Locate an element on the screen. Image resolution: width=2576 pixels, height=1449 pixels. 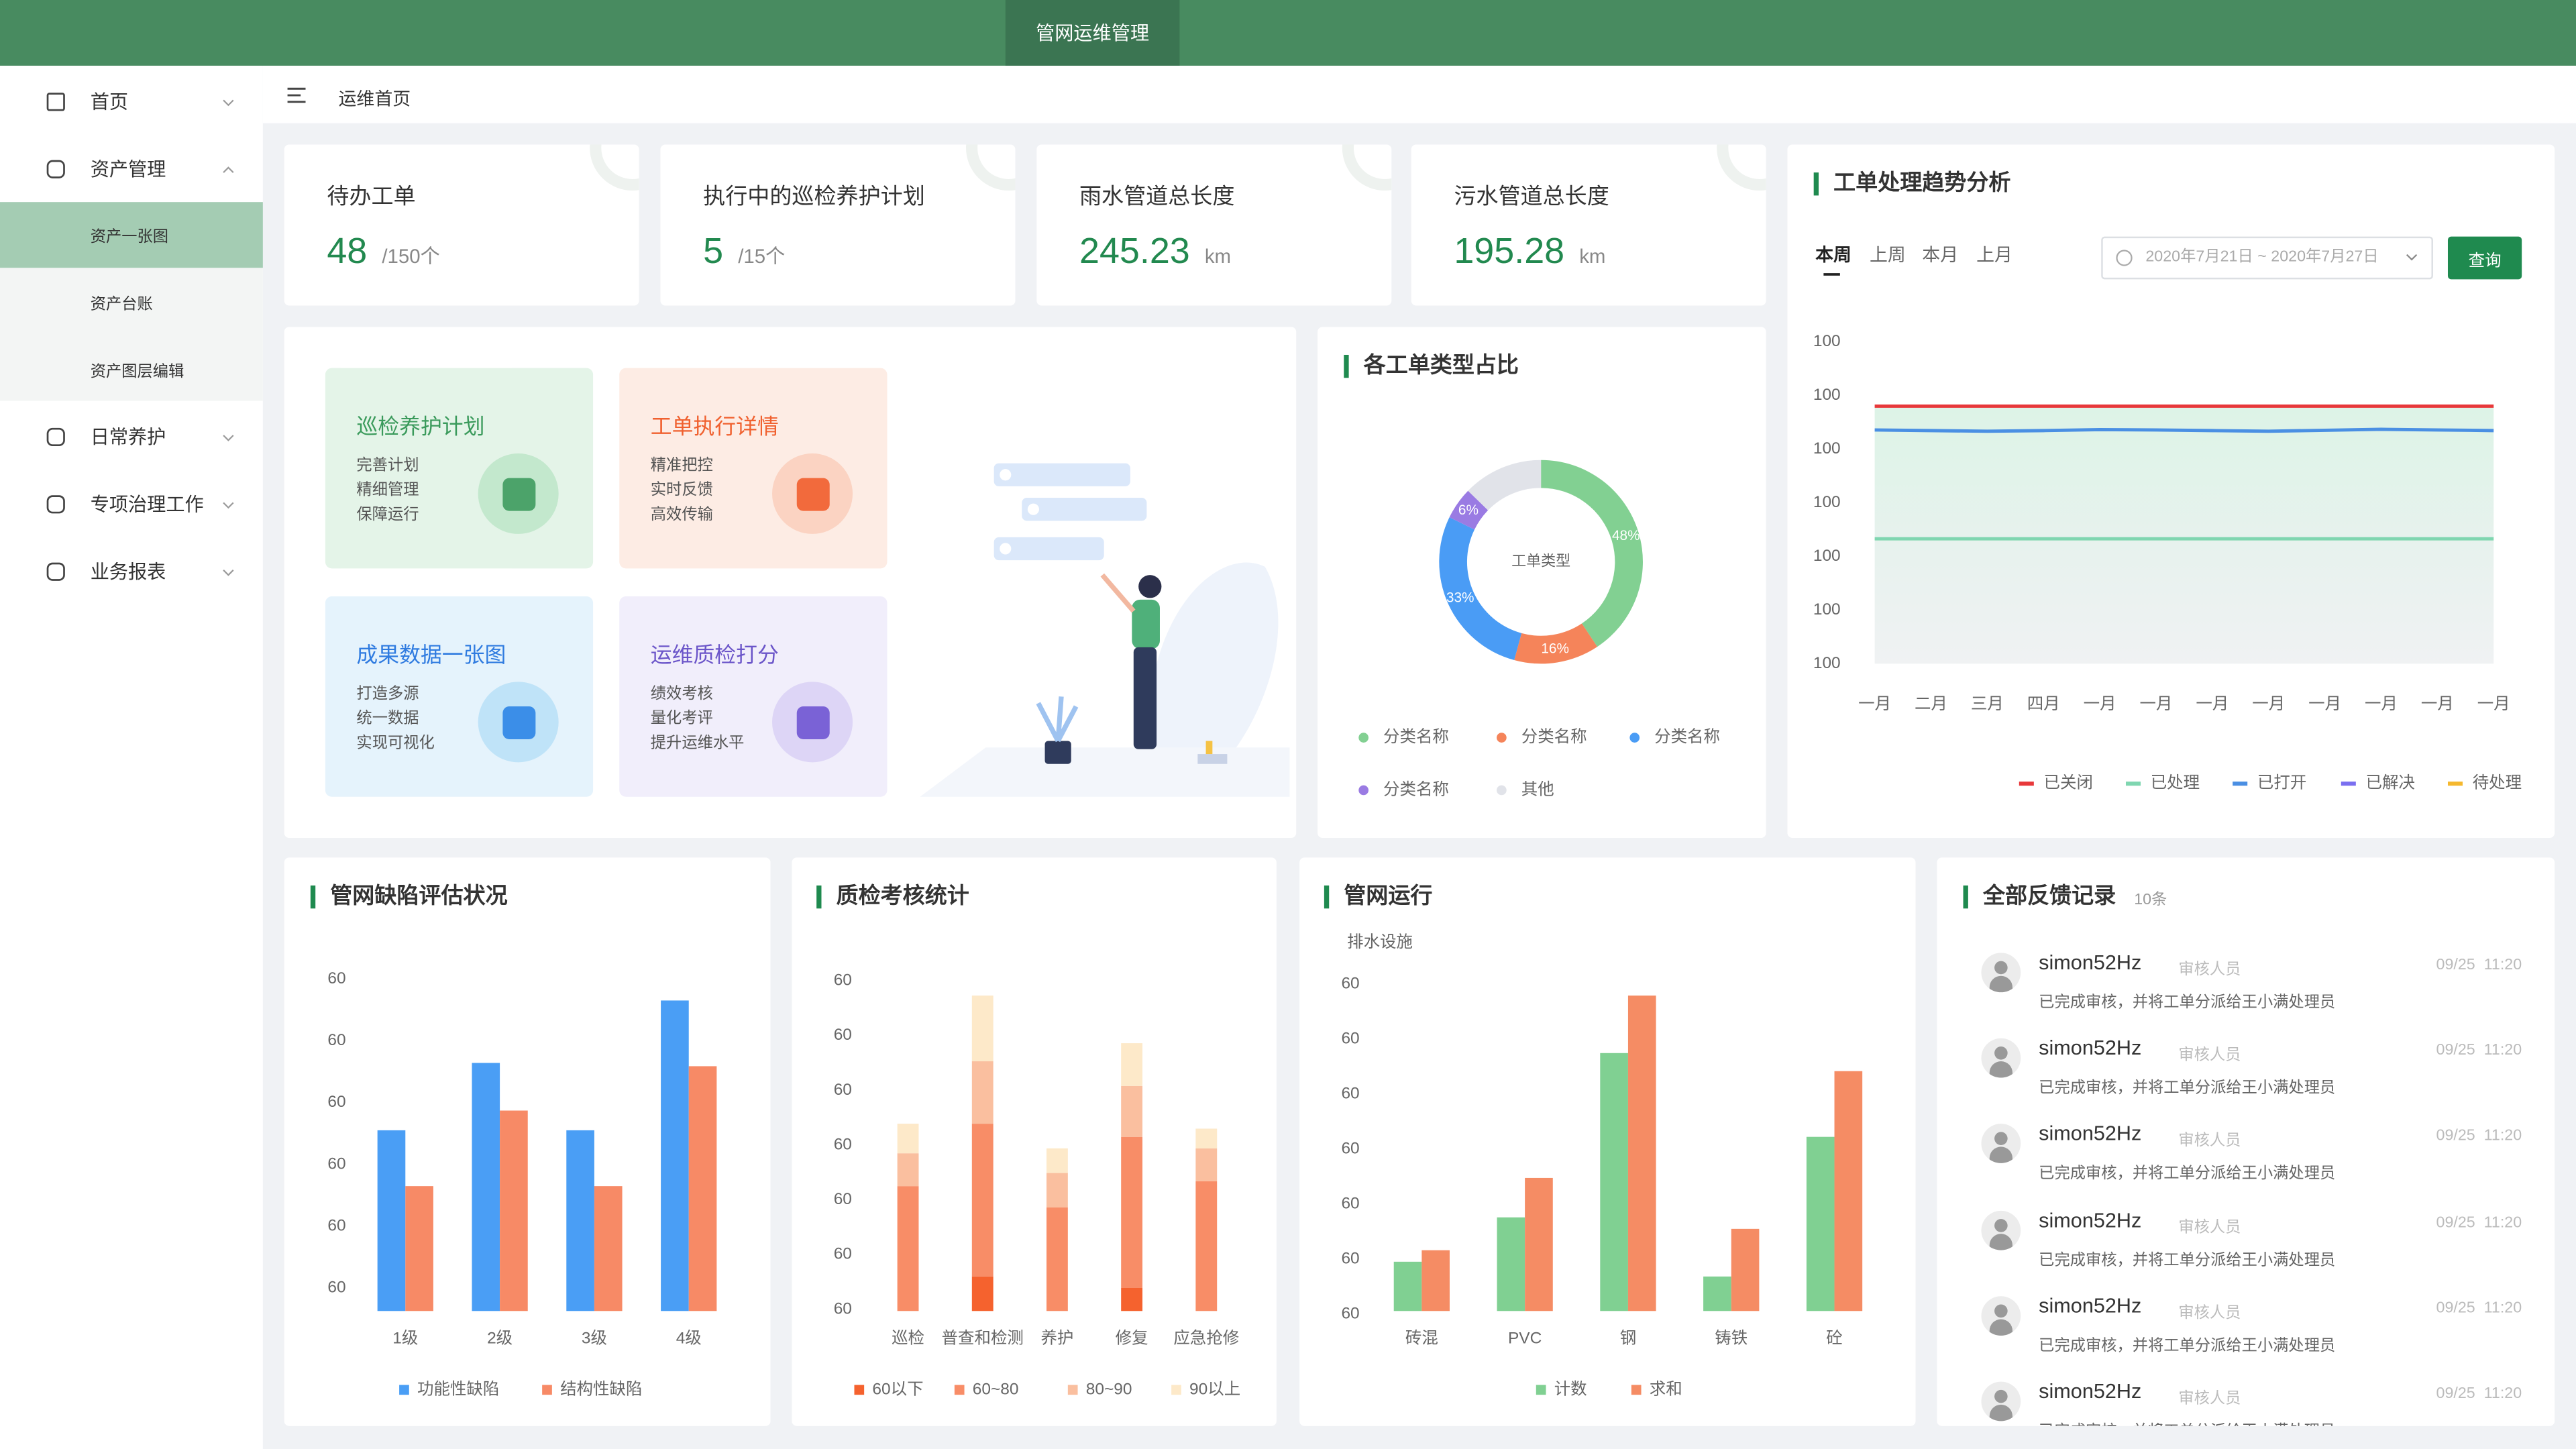
menu-item: 资产管理 is located at coordinates (128, 170).